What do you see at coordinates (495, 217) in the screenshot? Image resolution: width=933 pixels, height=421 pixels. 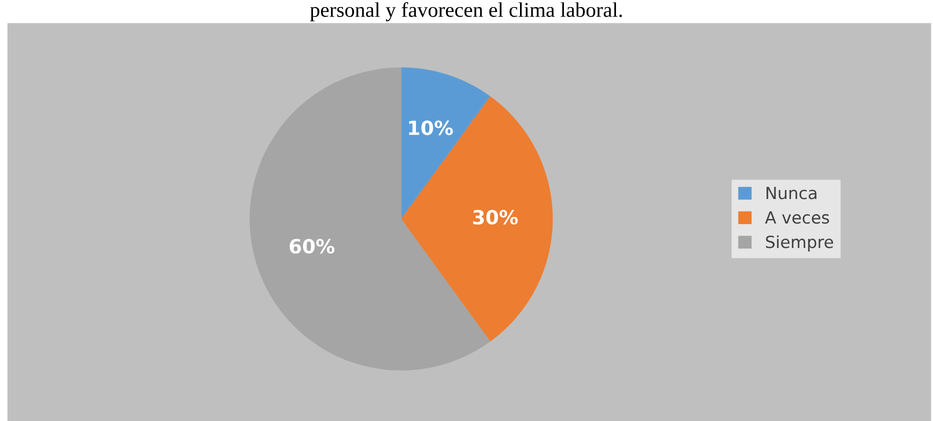 I see `data-label: 30%` at bounding box center [495, 217].